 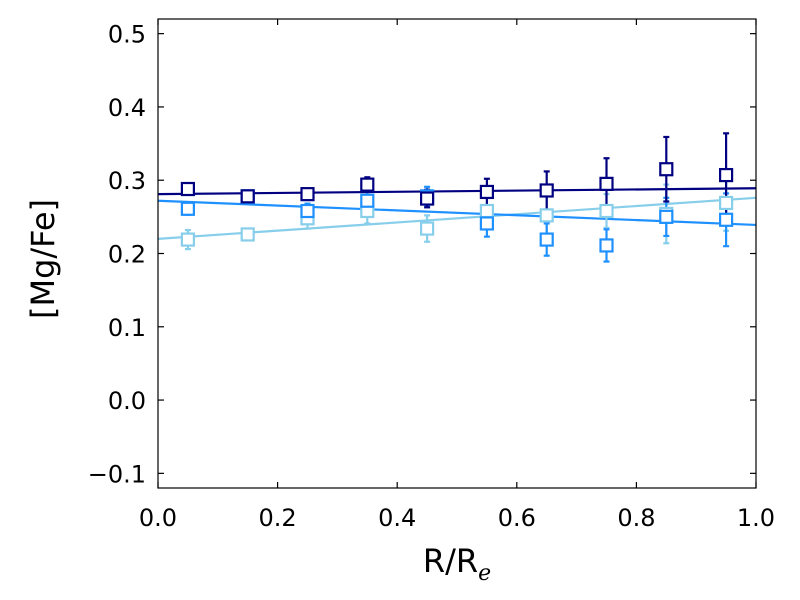 I want to click on x-tick-label-3: 0.6, so click(x=517, y=518).